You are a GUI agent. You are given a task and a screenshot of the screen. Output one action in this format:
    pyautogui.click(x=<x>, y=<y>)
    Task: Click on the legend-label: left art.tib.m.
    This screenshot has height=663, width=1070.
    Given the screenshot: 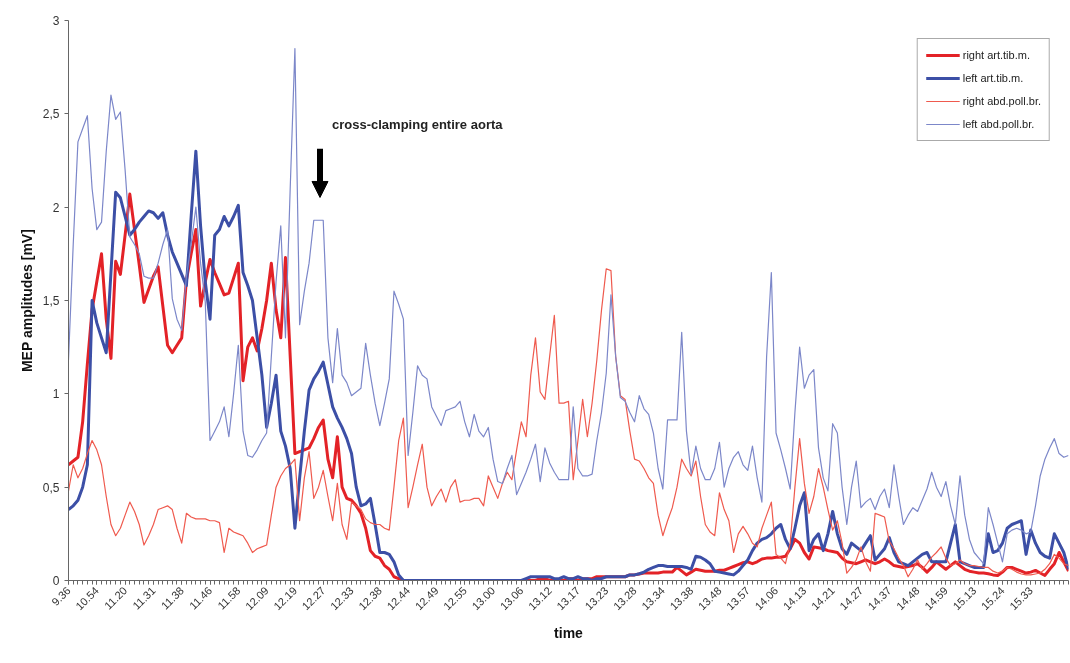 What is the action you would take?
    pyautogui.click(x=993, y=78)
    